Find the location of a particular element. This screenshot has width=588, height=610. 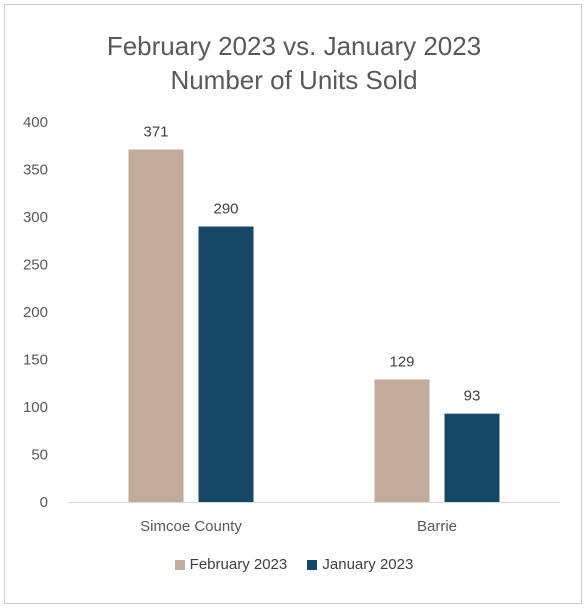

chart-legend: February 2023 January 2023 is located at coordinates (294, 565).